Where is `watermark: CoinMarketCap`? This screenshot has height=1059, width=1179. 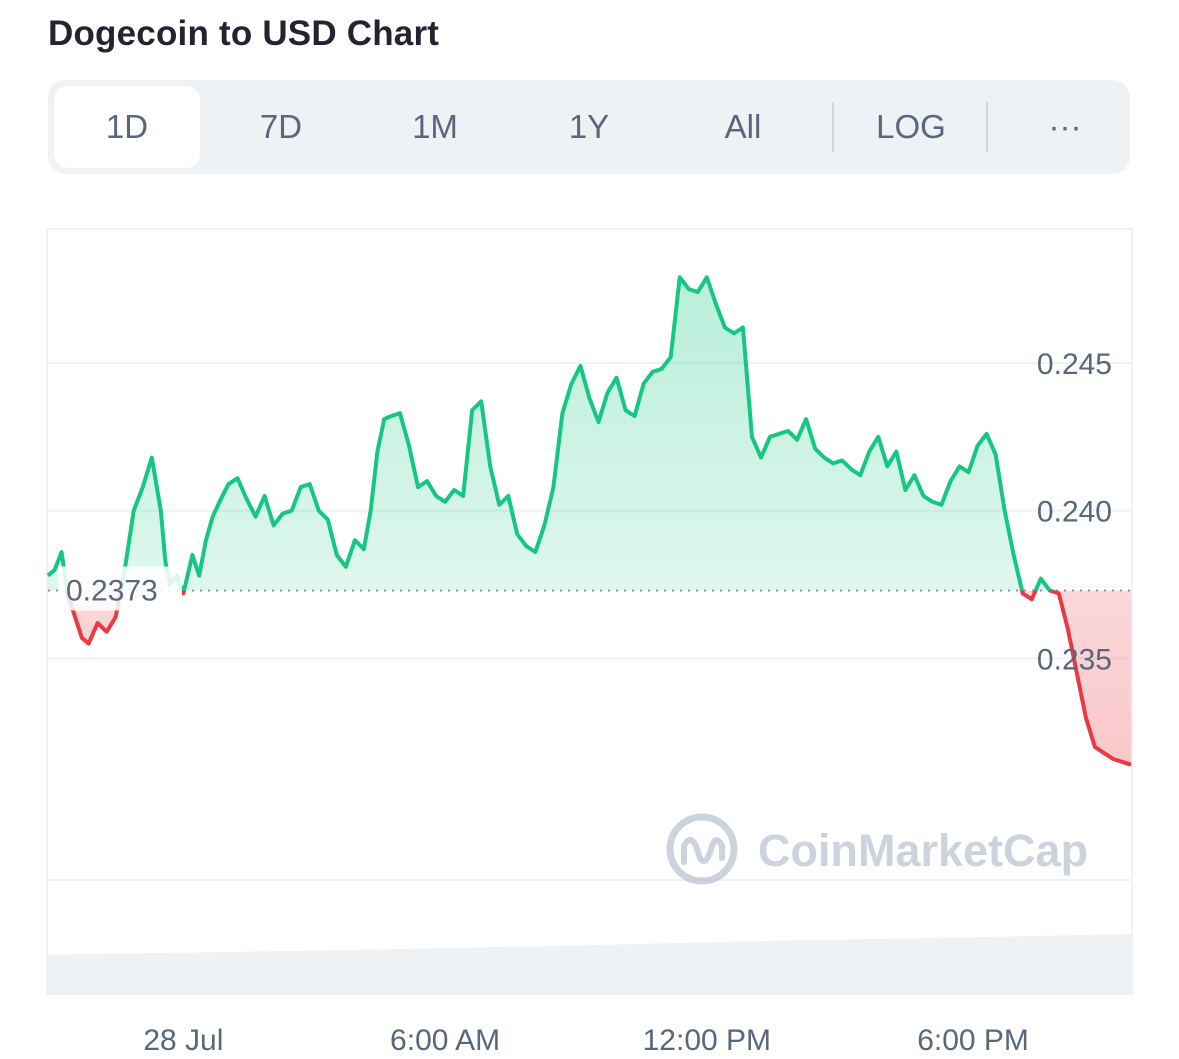
watermark: CoinMarketCap is located at coordinates (877, 849).